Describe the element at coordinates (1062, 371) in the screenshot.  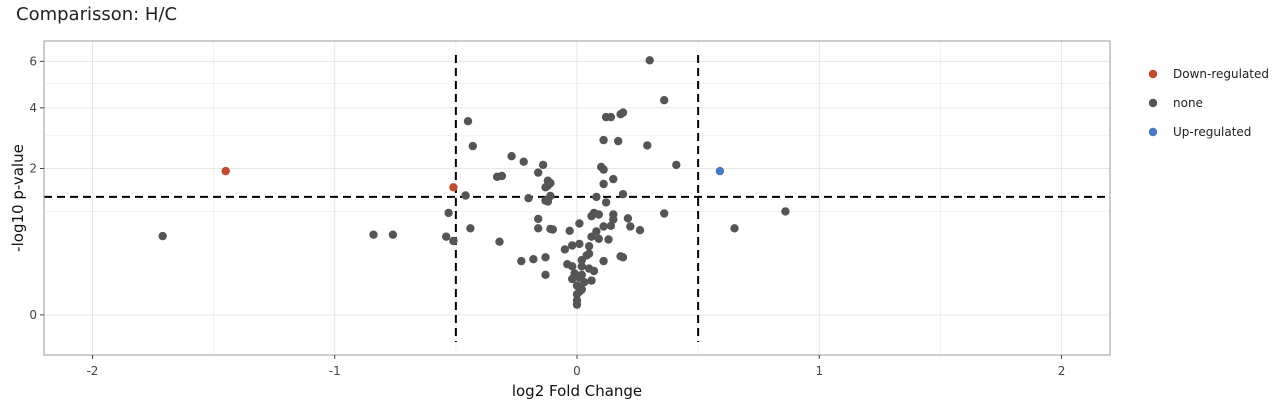
I see `x-tick-label: 2` at that location.